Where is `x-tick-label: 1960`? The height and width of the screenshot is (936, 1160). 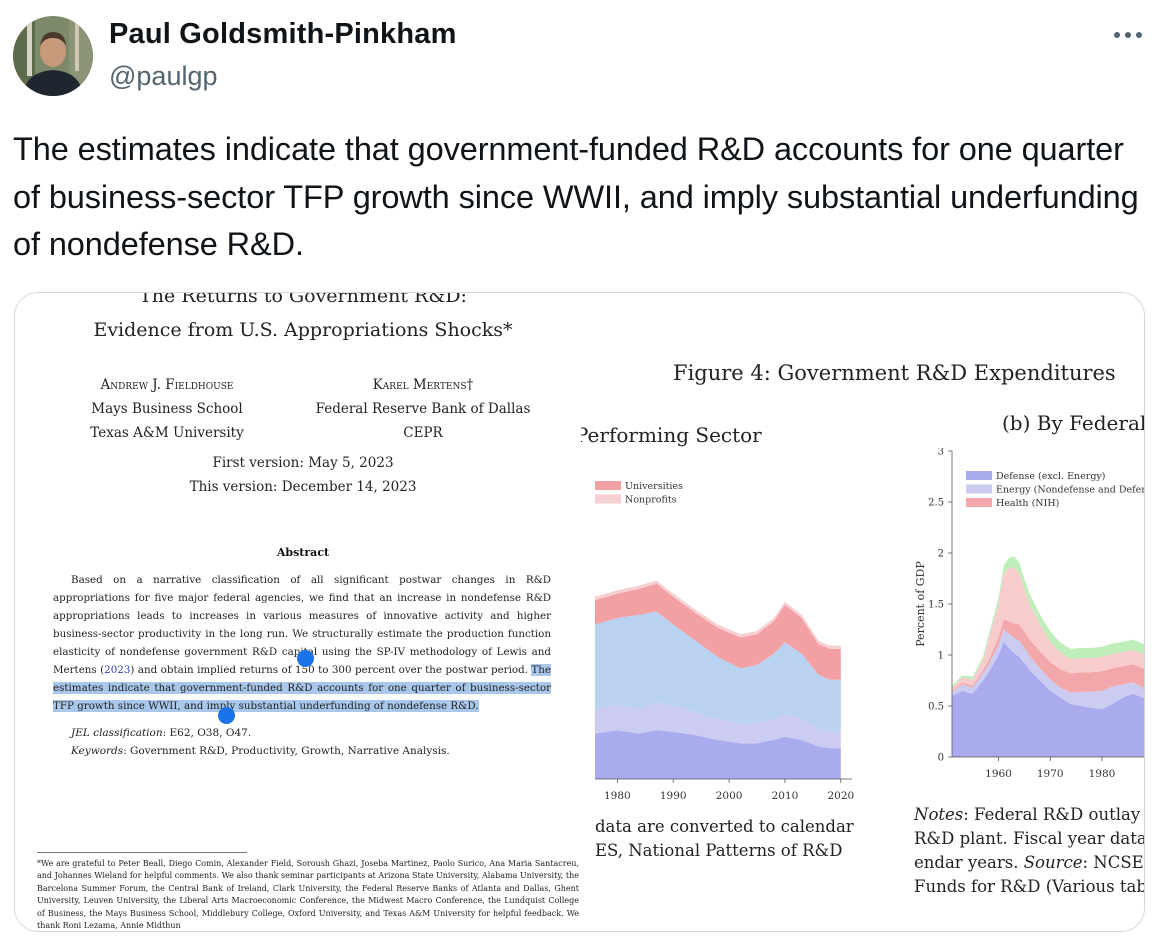
x-tick-label: 1960 is located at coordinates (998, 774).